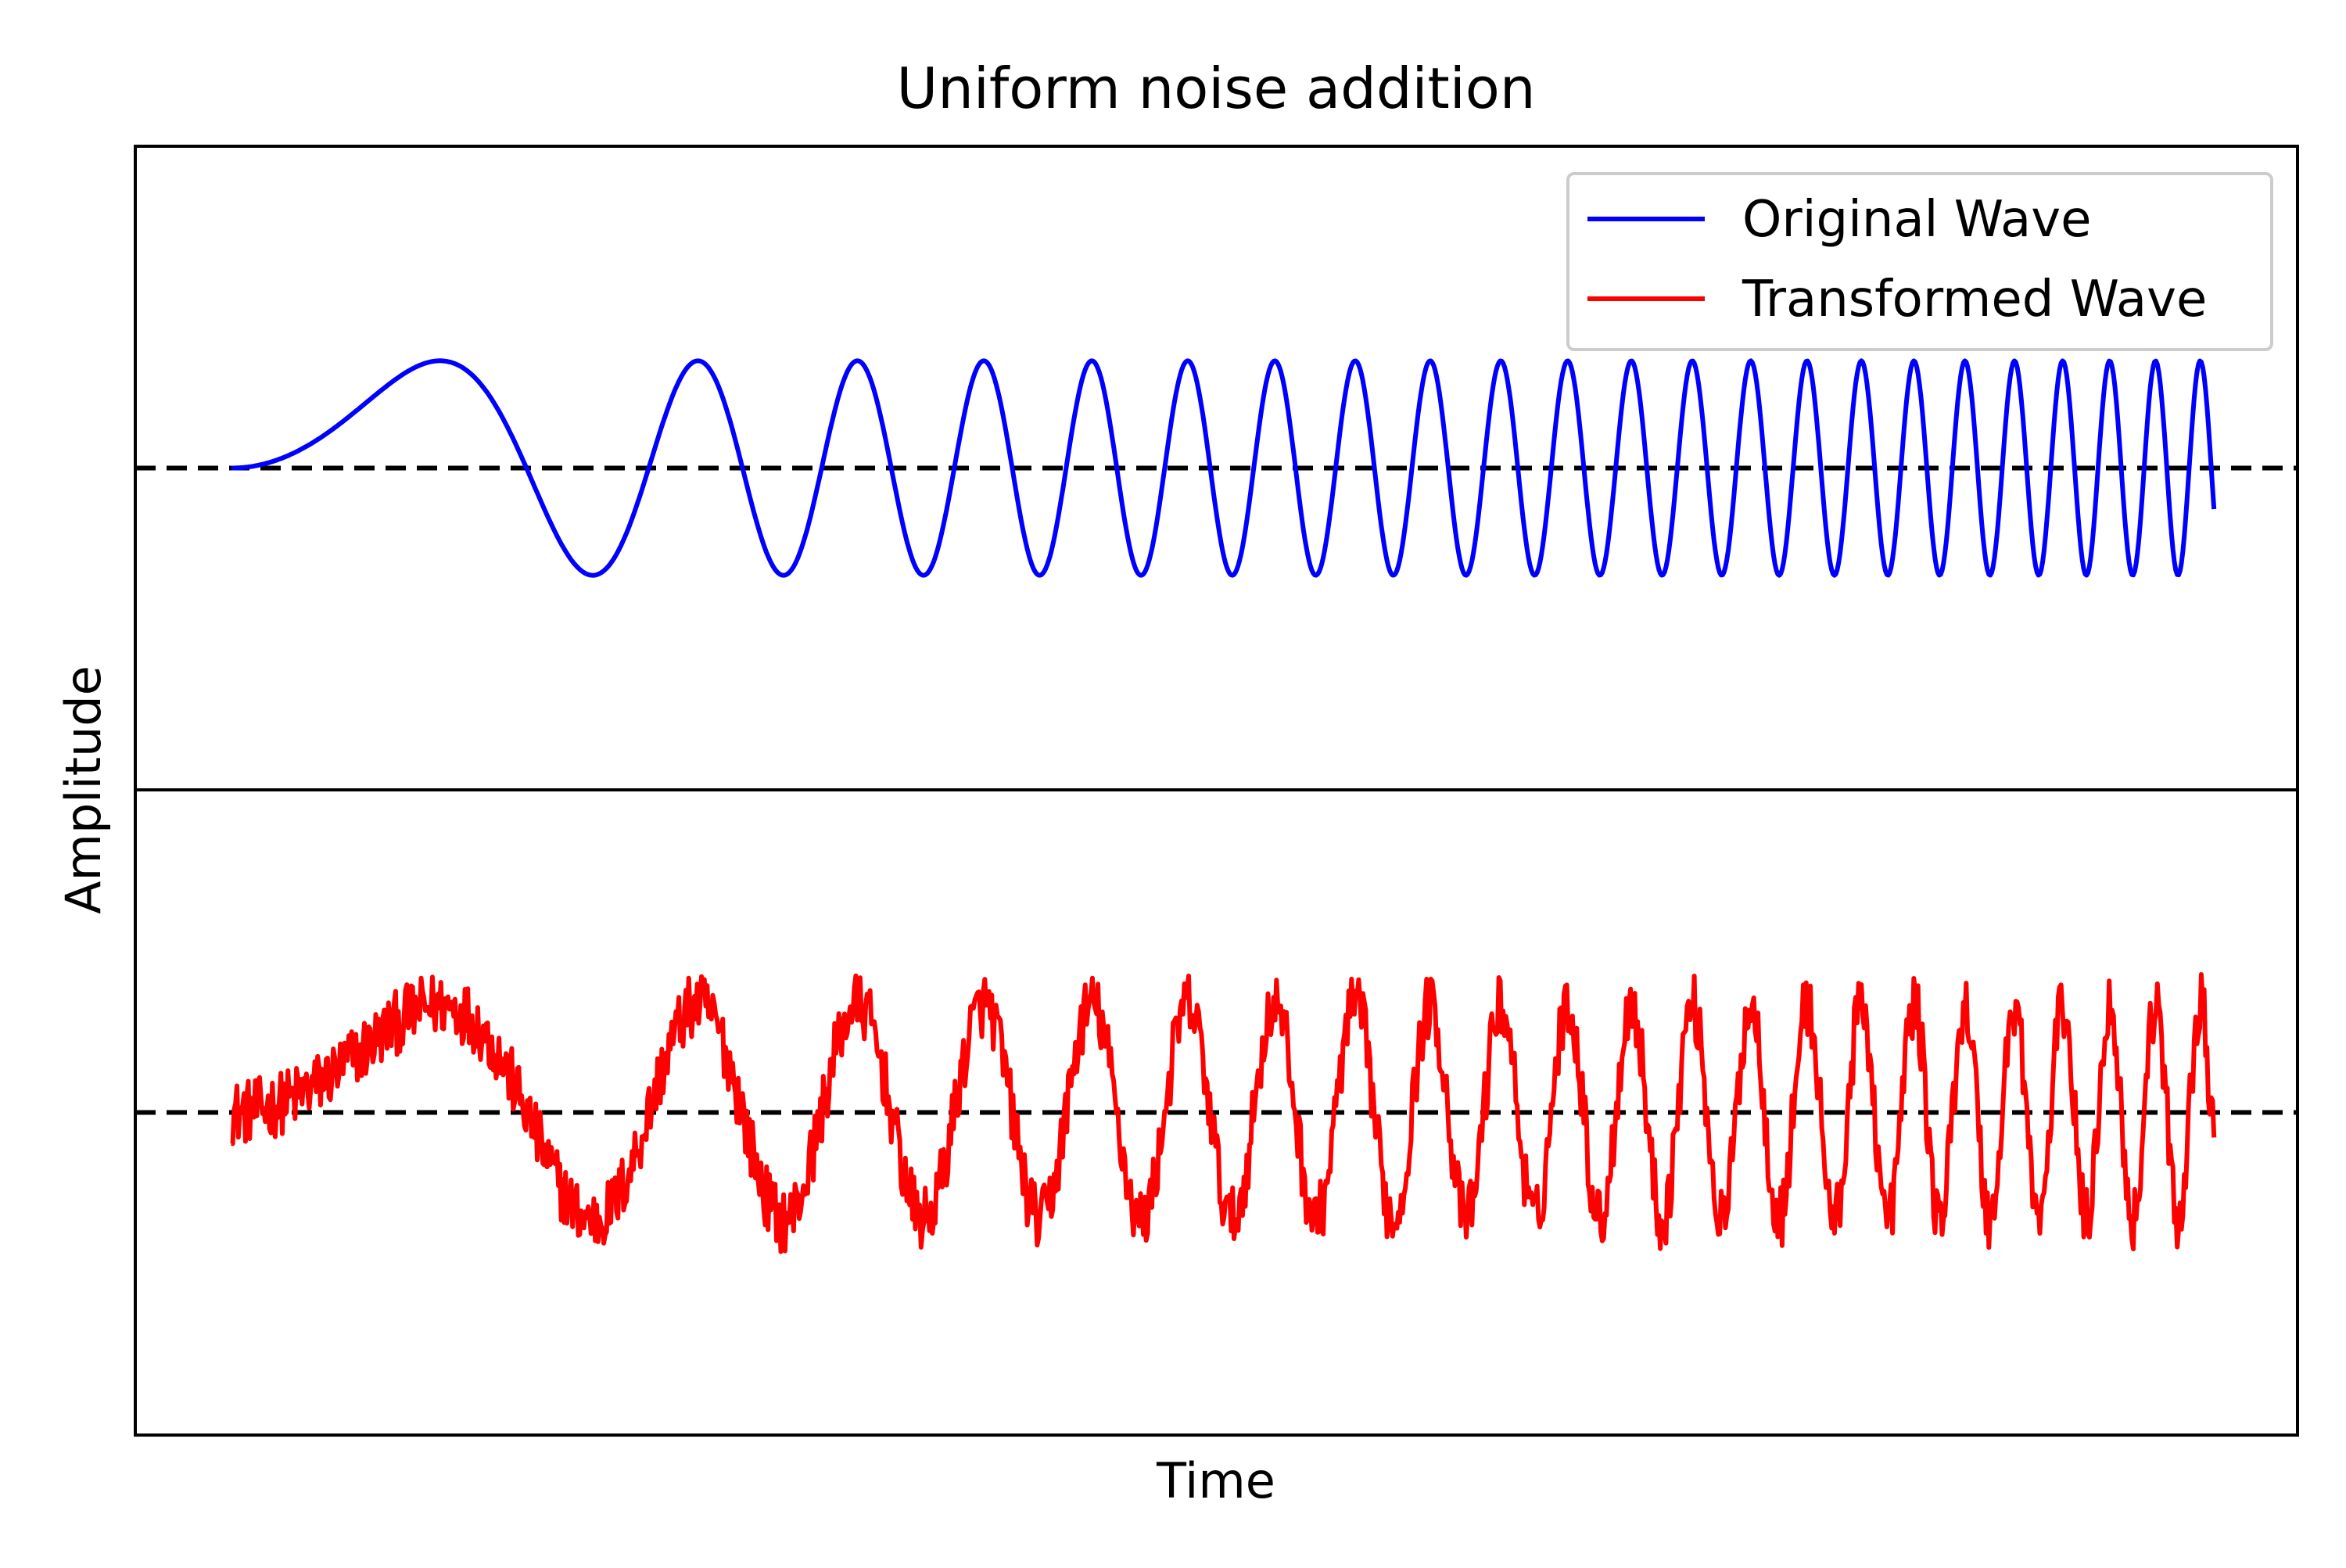 The image size is (2346, 1568). What do you see at coordinates (1974, 299) in the screenshot?
I see `legend-label-transformed-wave: Transformed Wave` at bounding box center [1974, 299].